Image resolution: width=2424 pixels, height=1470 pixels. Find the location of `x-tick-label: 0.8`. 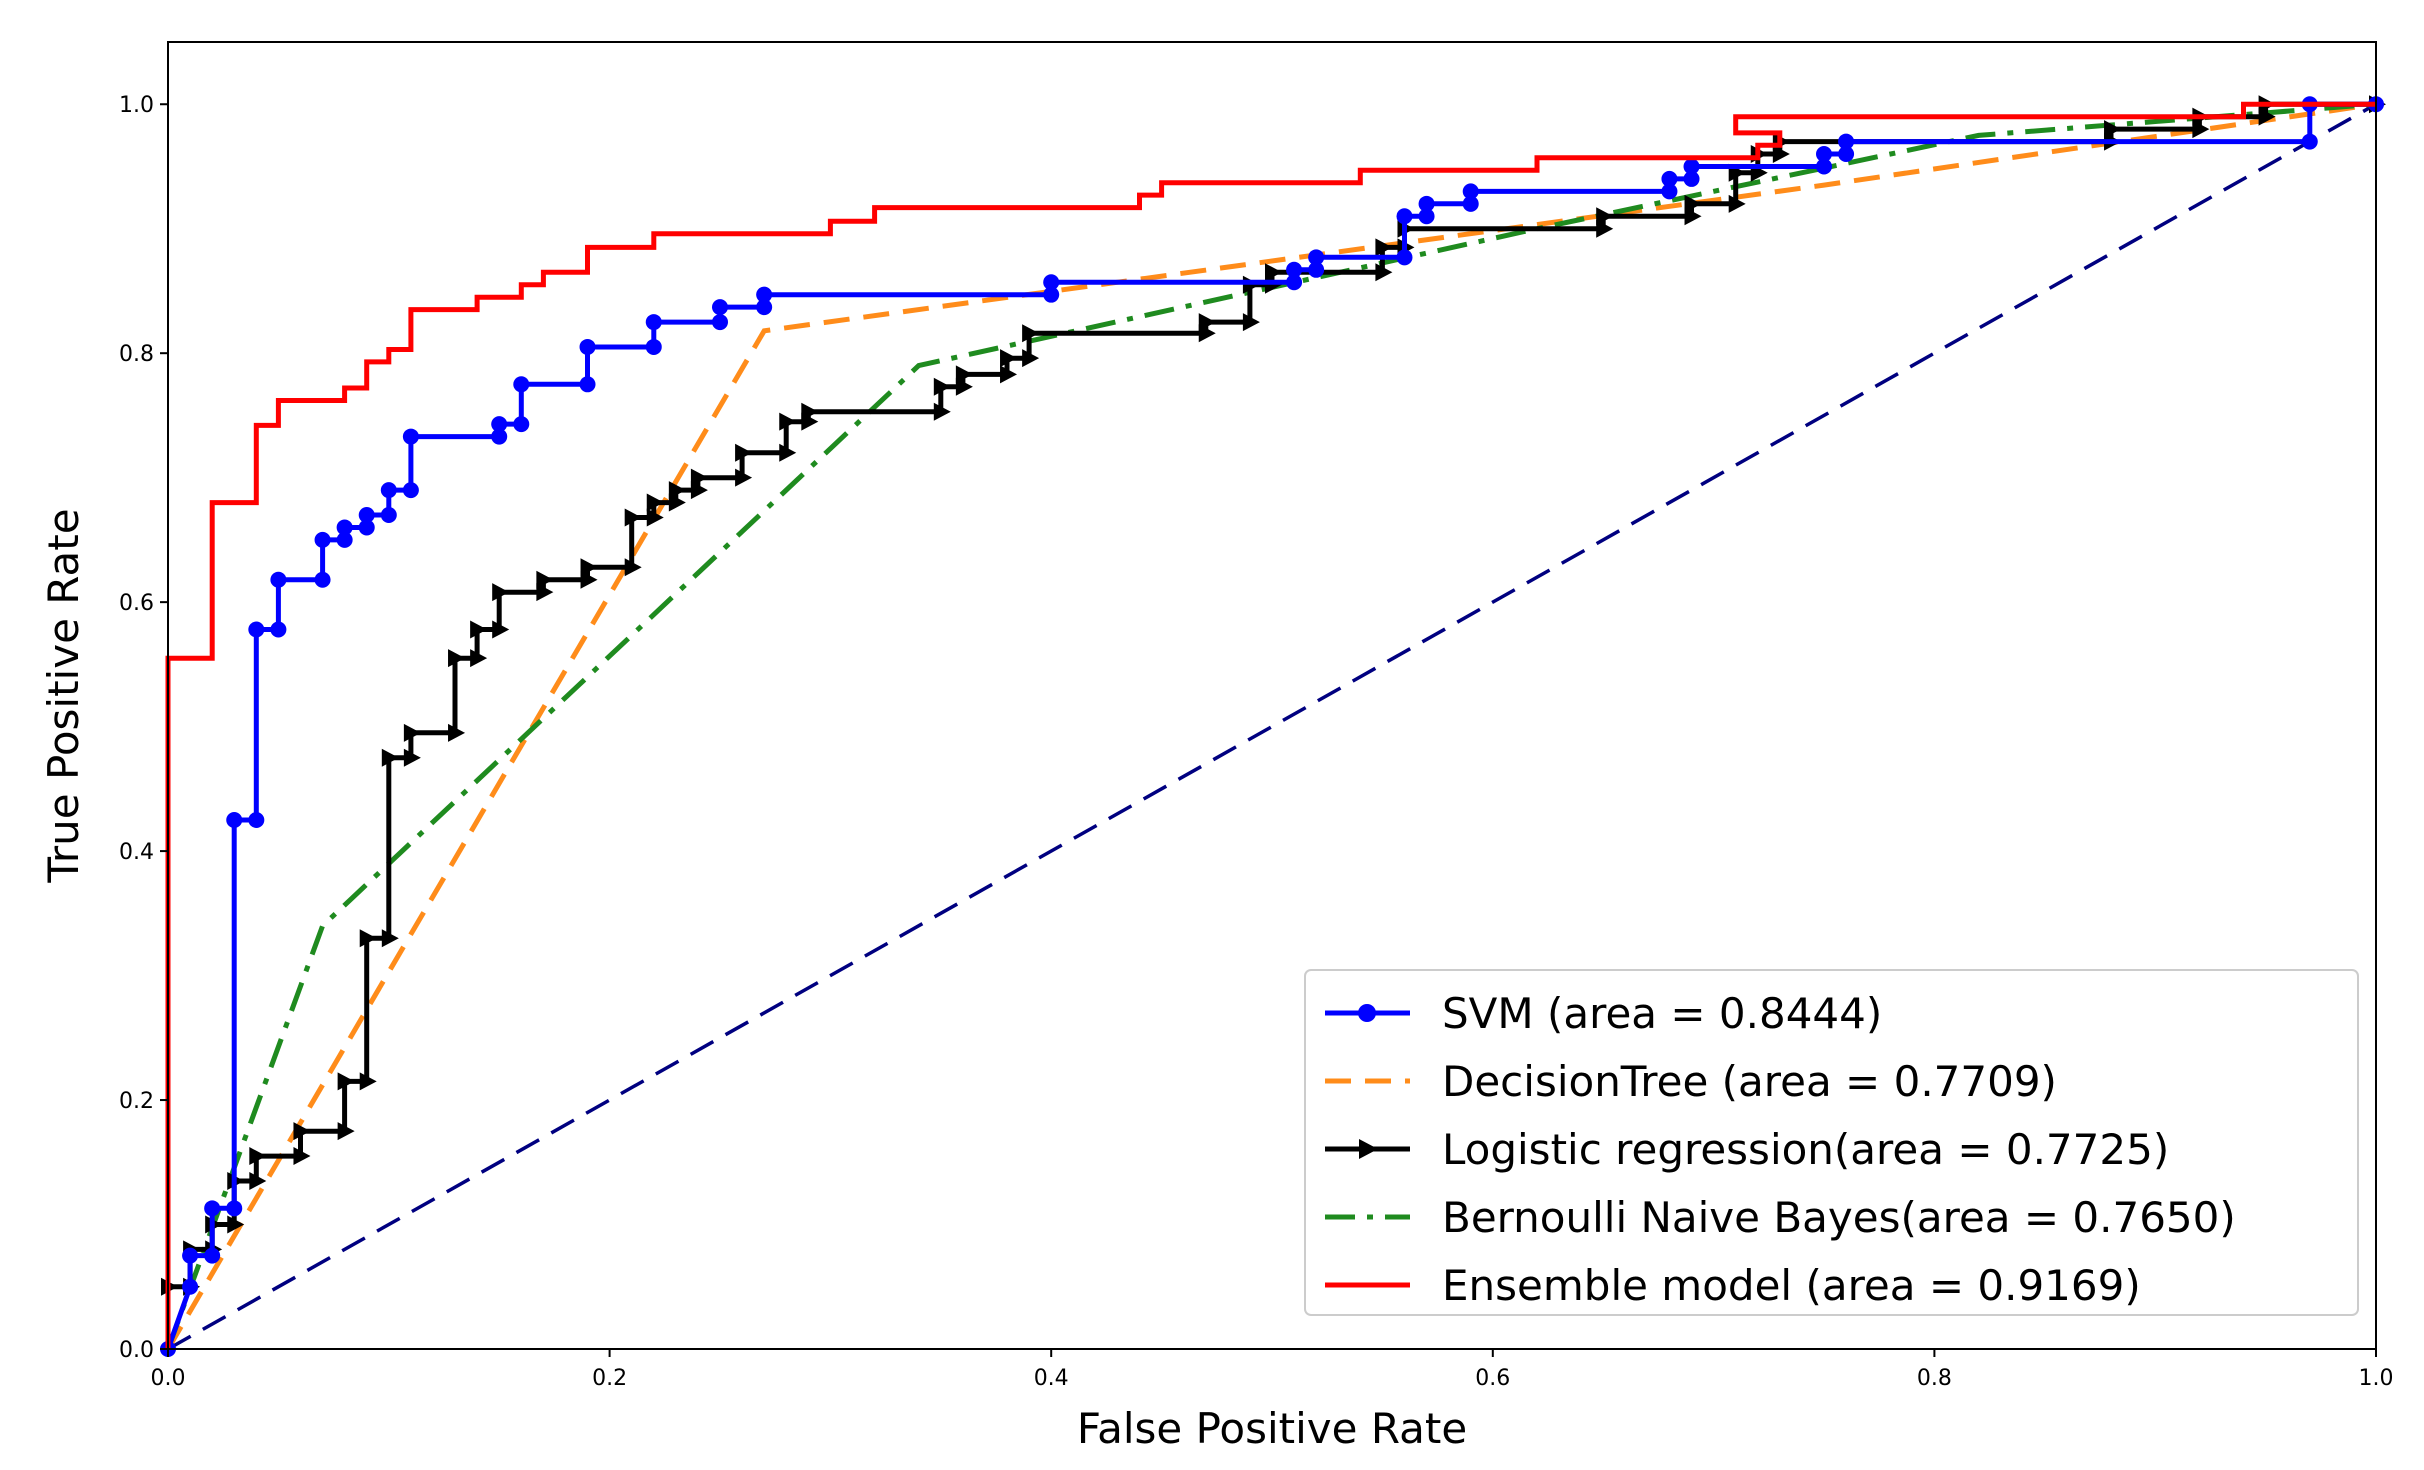

x-tick-label: 0.8 is located at coordinates (1934, 1378).